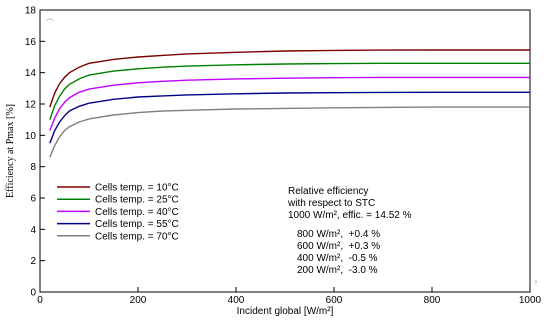  Describe the element at coordinates (50, 17) in the screenshot. I see `scroll-up-arrow-icon: ︿` at that location.